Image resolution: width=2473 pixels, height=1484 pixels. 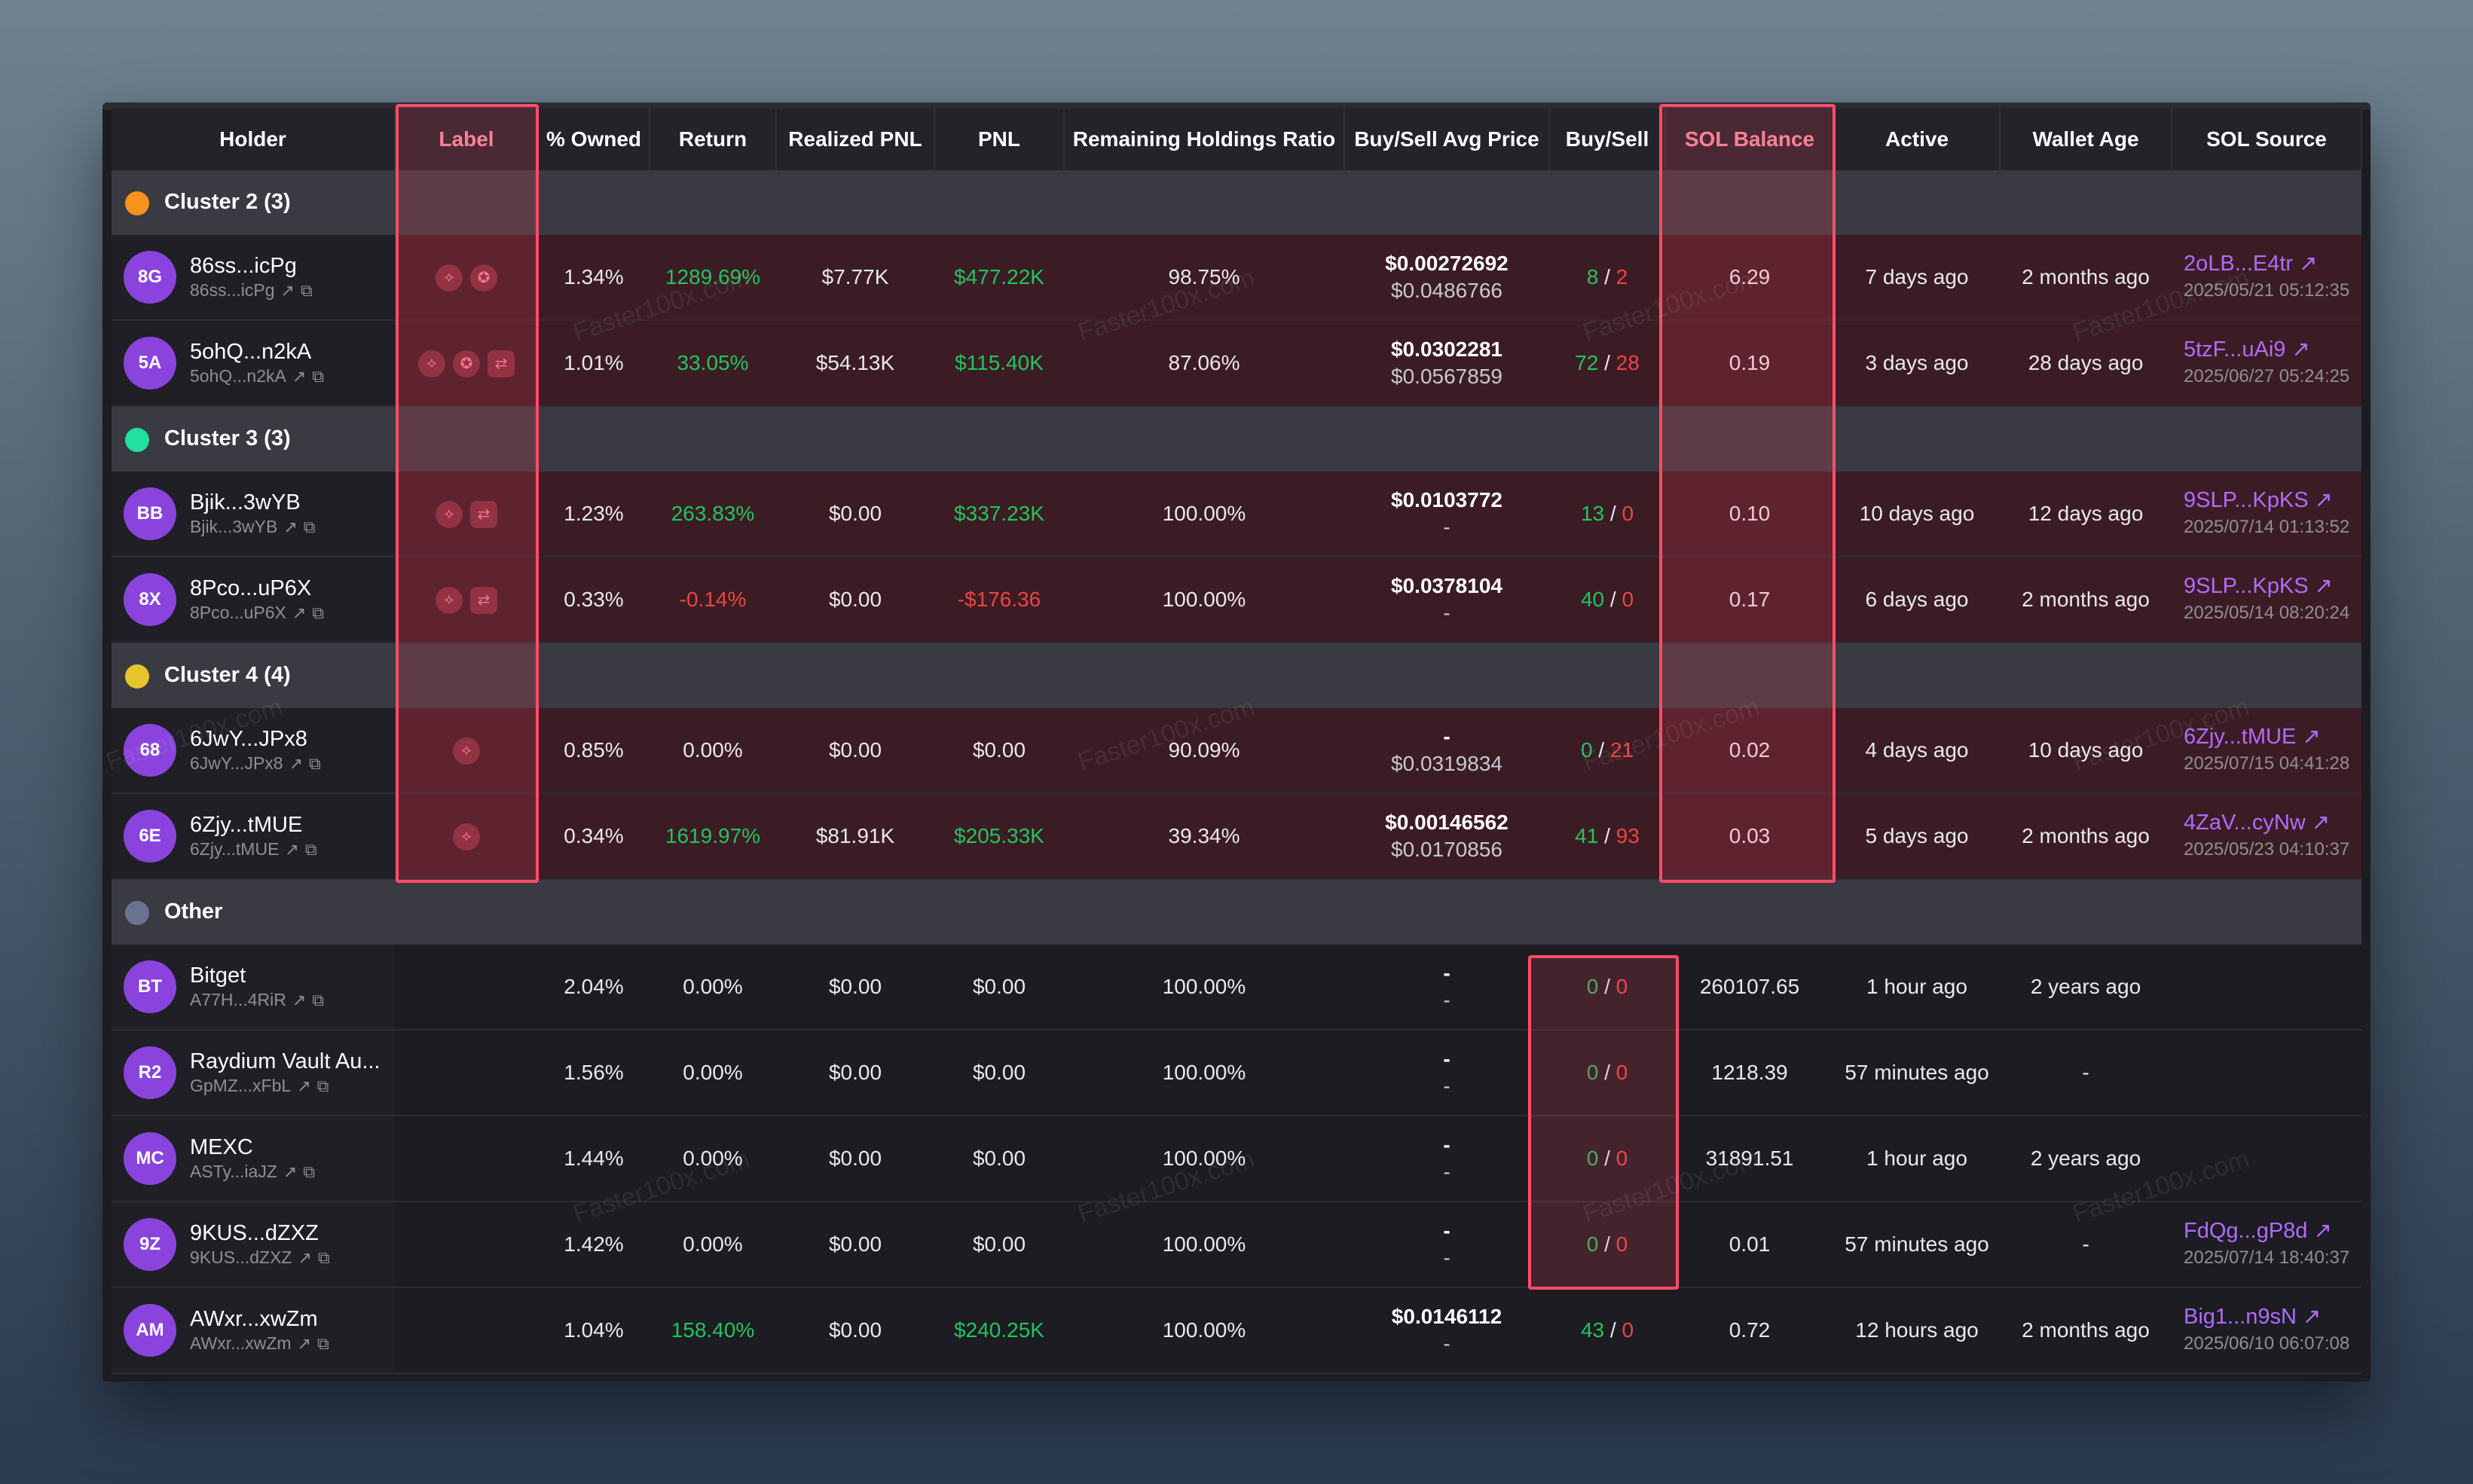 I want to click on sol-source-address: 2oLB...E4tr, so click(x=2239, y=264).